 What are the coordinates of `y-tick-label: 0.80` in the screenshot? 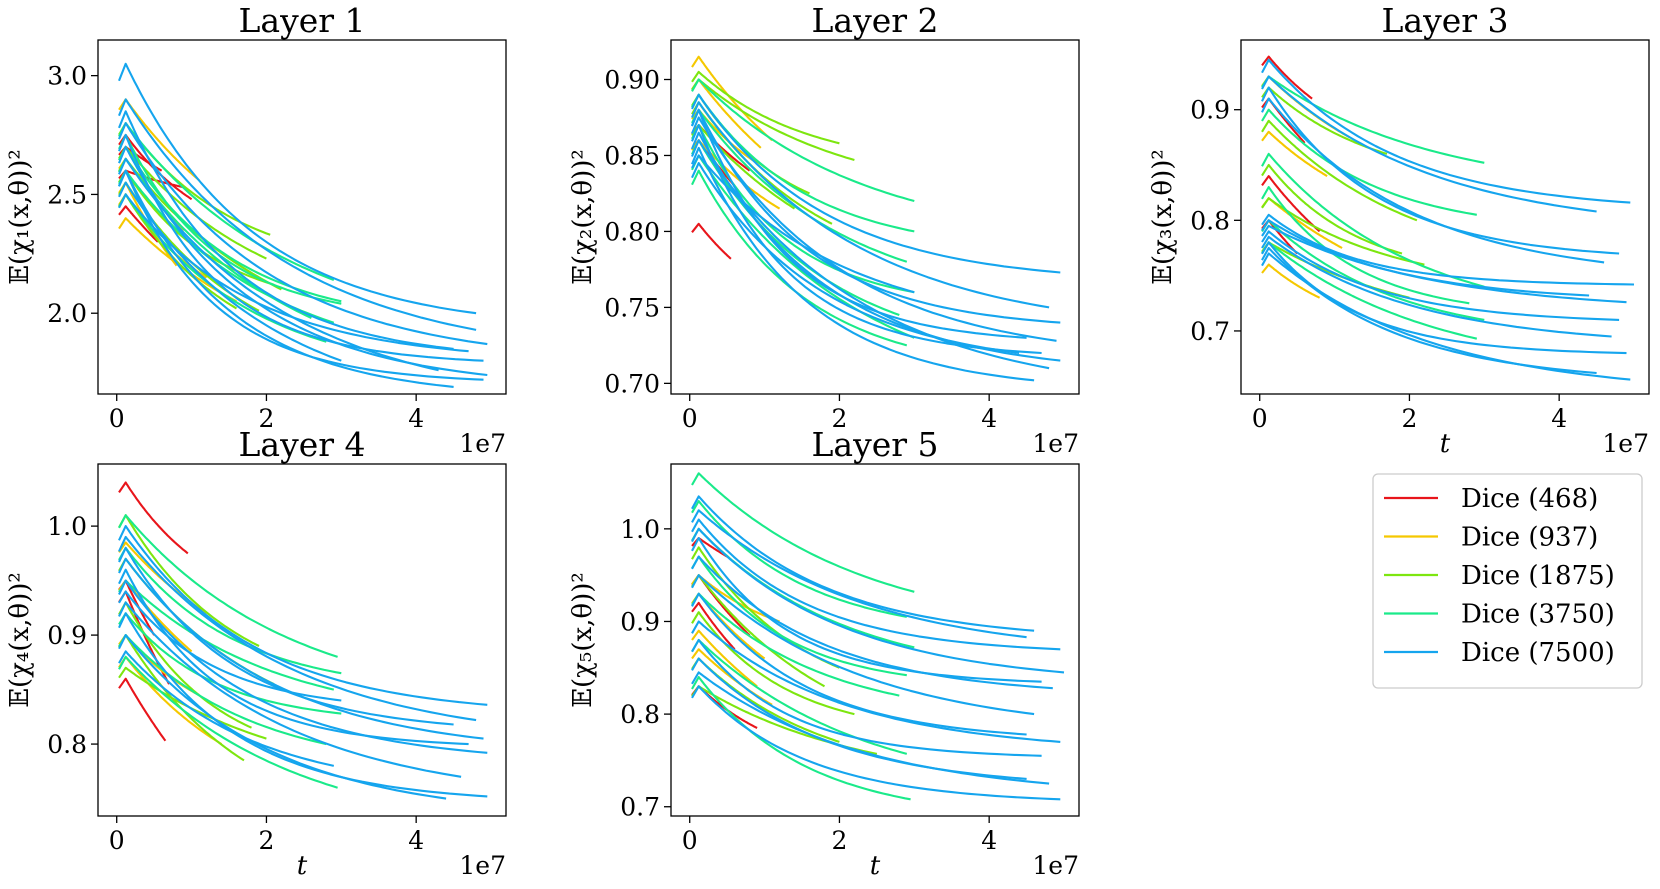 It's located at (632, 231).